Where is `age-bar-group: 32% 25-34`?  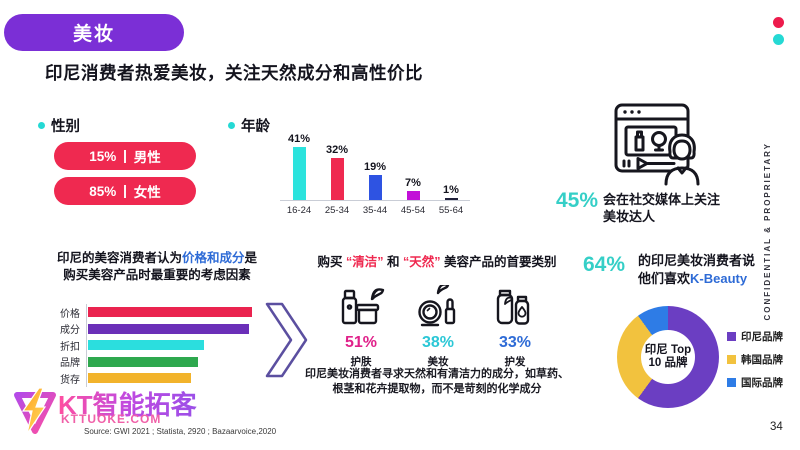 age-bar-group: 32% 25-34 is located at coordinates (337, 180).